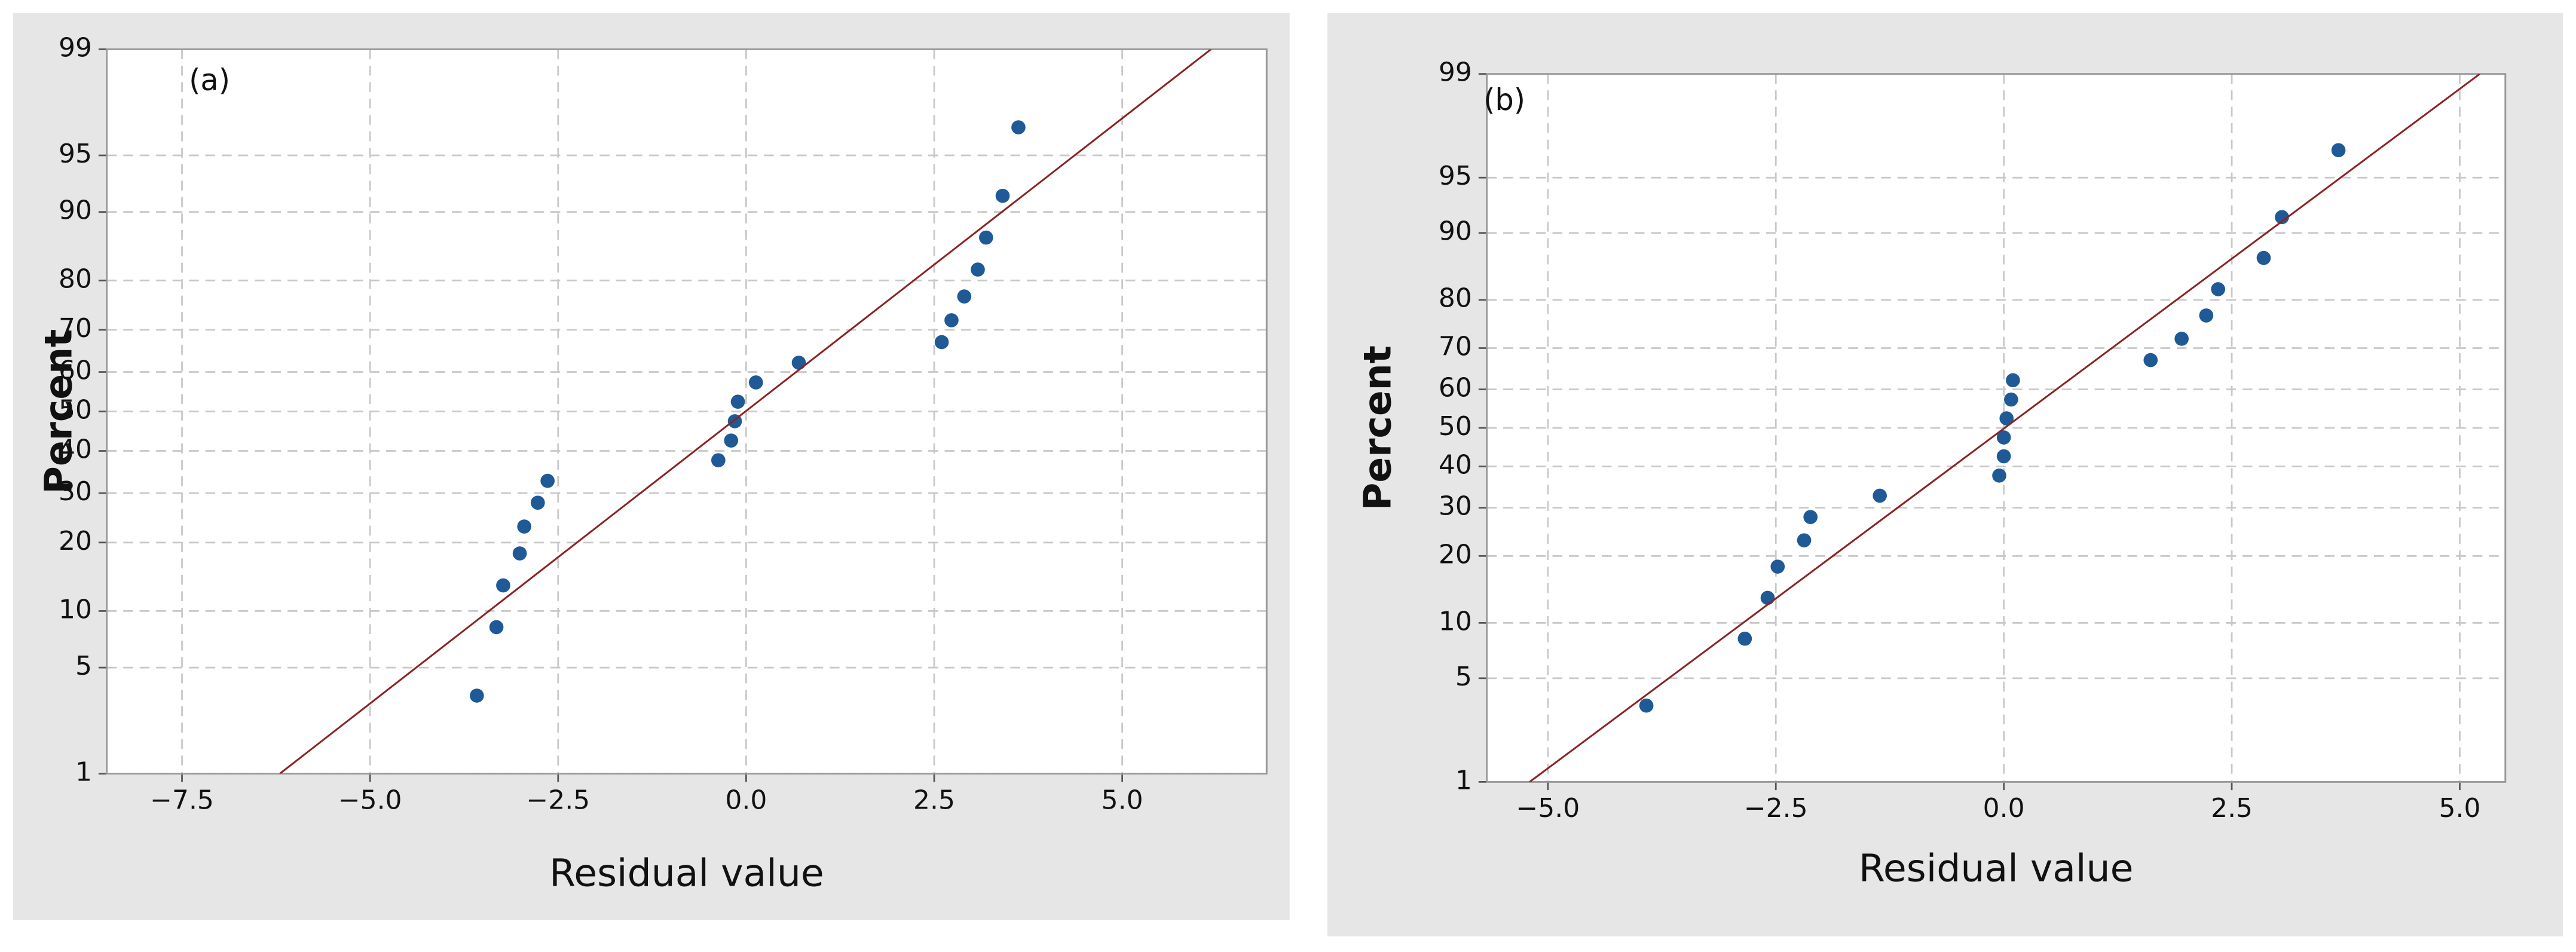  I want to click on panel-label: (b), so click(1504, 99).